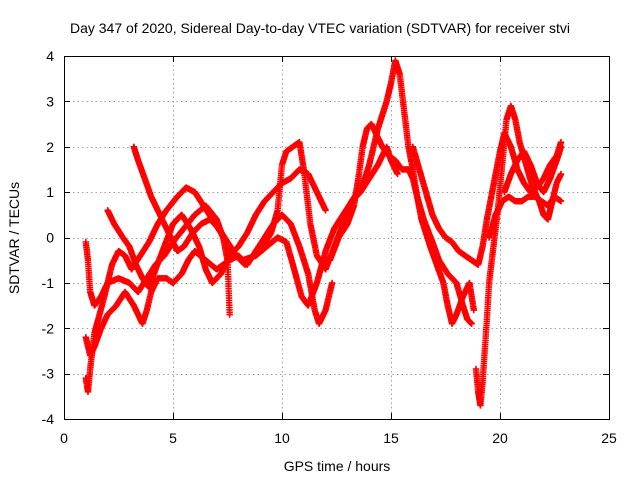 The height and width of the screenshot is (480, 640). I want to click on y-axis-tick-labels: -4 -3 -2 -1 0 1 2 3 4, so click(48, 237).